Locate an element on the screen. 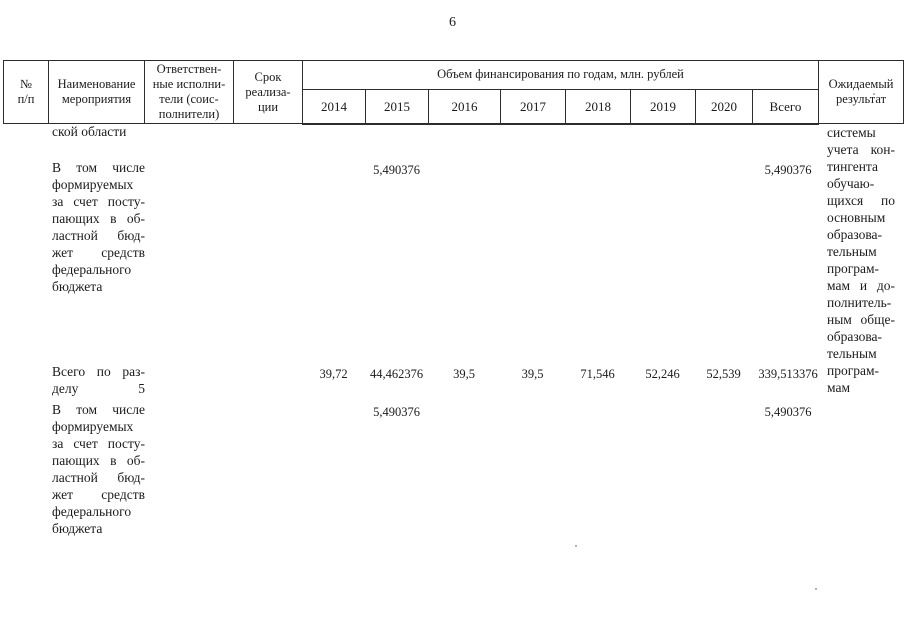  cell-included-1-2015: 5,490376 is located at coordinates (396, 170).